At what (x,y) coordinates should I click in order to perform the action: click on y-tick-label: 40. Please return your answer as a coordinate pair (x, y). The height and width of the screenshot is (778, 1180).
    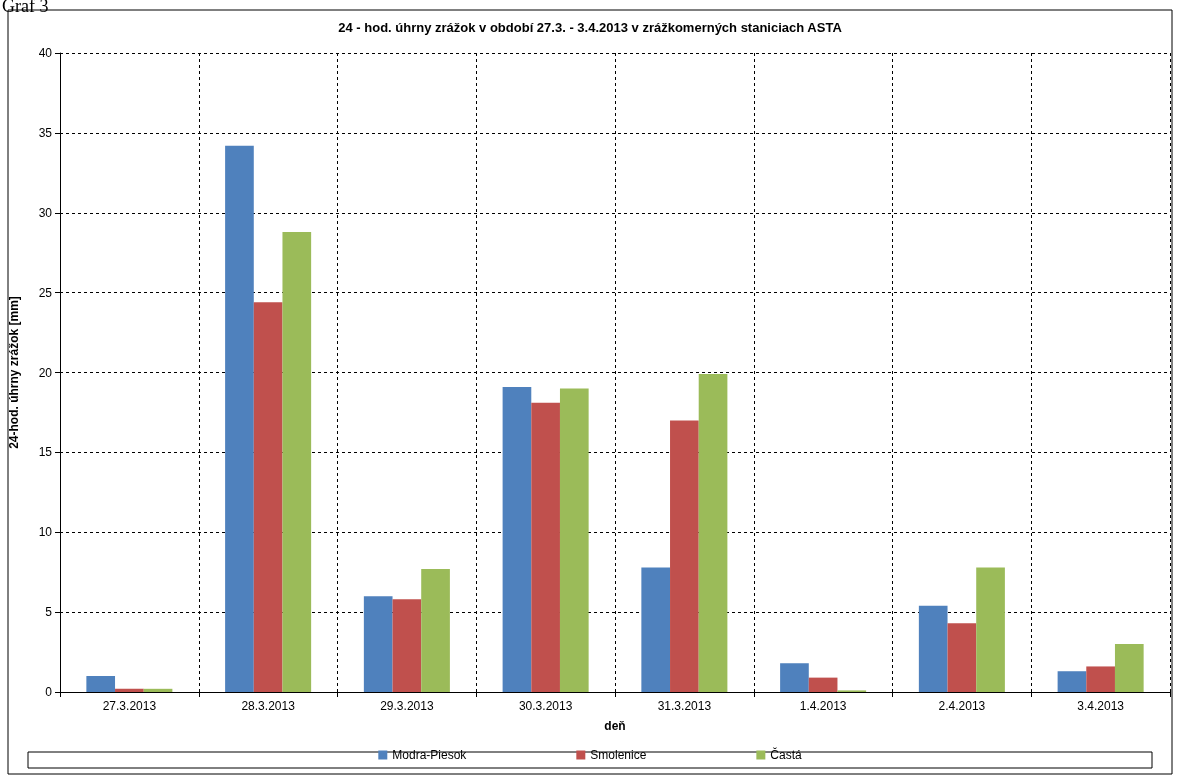
    Looking at the image, I should click on (45, 53).